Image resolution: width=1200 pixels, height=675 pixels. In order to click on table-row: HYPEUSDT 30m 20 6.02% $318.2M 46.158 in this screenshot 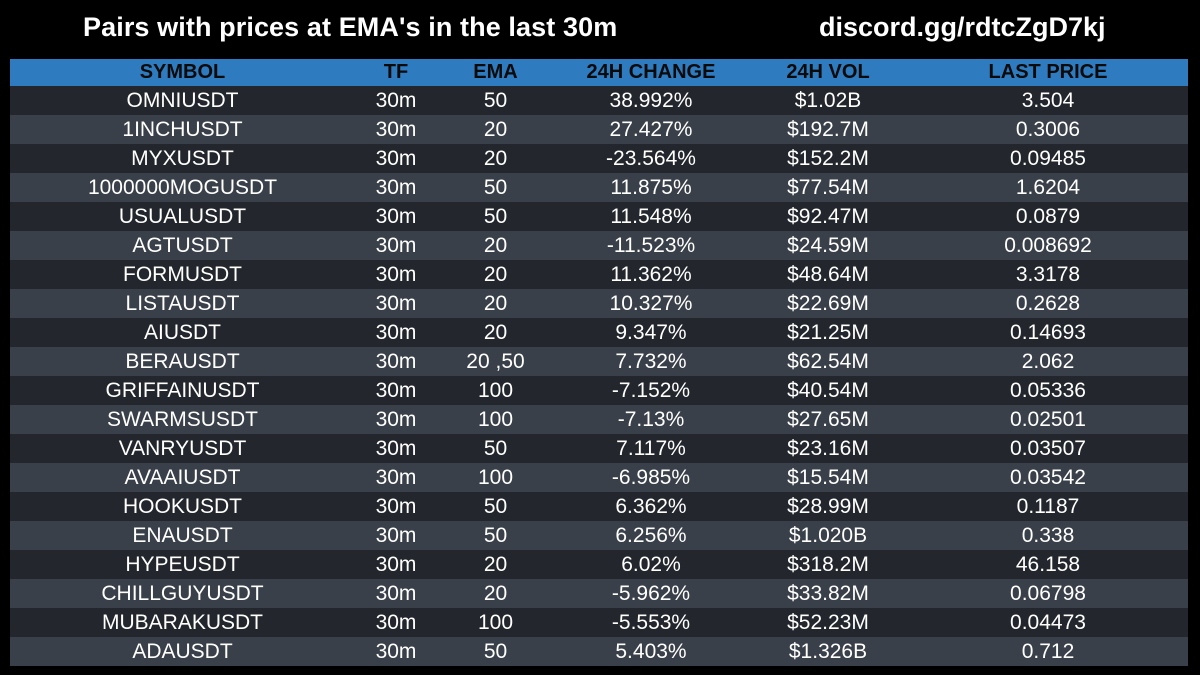, I will do `click(599, 564)`.